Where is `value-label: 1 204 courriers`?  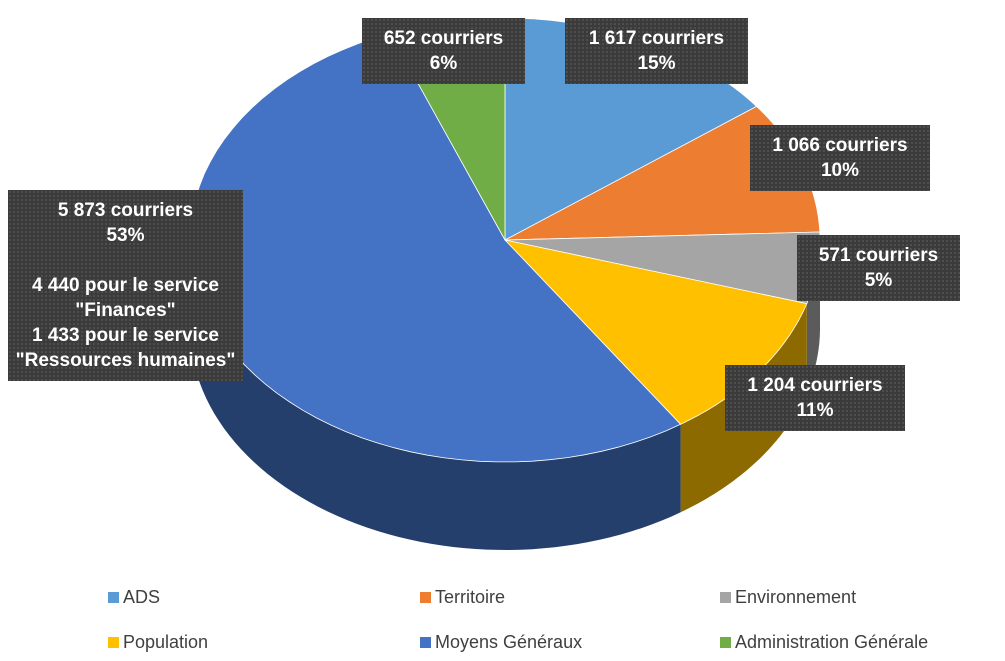
value-label: 1 204 courriers is located at coordinates (815, 385).